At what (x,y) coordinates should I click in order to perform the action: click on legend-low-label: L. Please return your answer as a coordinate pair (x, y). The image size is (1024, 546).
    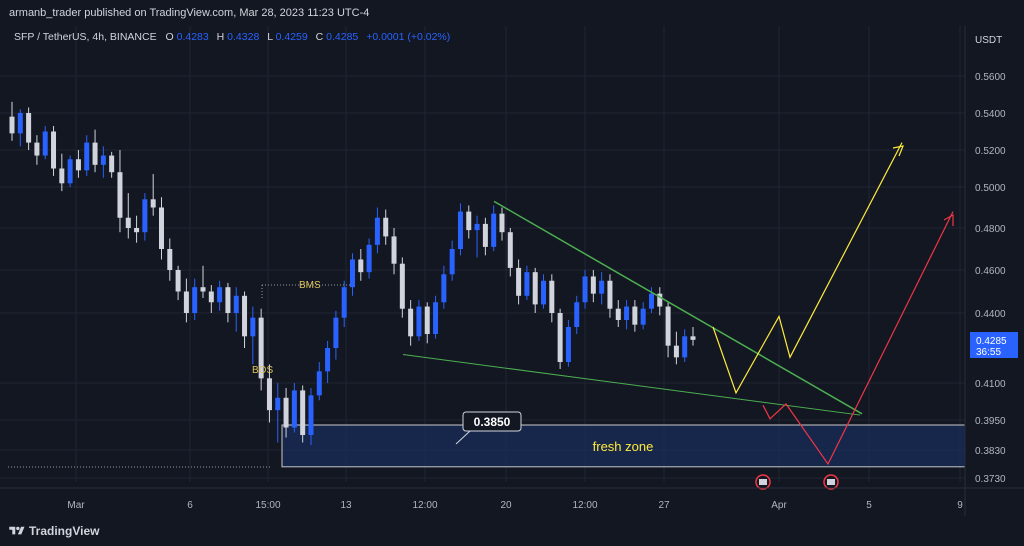
    Looking at the image, I should click on (270, 37).